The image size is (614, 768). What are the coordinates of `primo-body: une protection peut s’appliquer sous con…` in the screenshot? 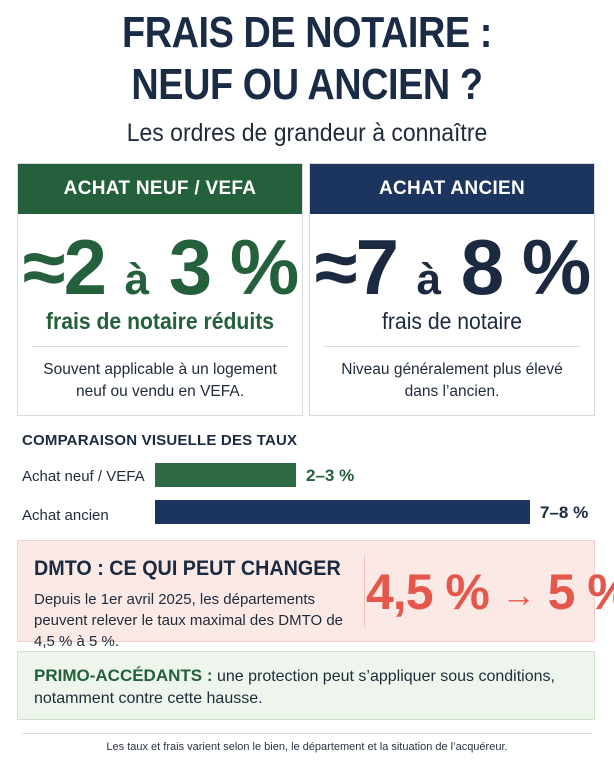 It's located at (294, 687).